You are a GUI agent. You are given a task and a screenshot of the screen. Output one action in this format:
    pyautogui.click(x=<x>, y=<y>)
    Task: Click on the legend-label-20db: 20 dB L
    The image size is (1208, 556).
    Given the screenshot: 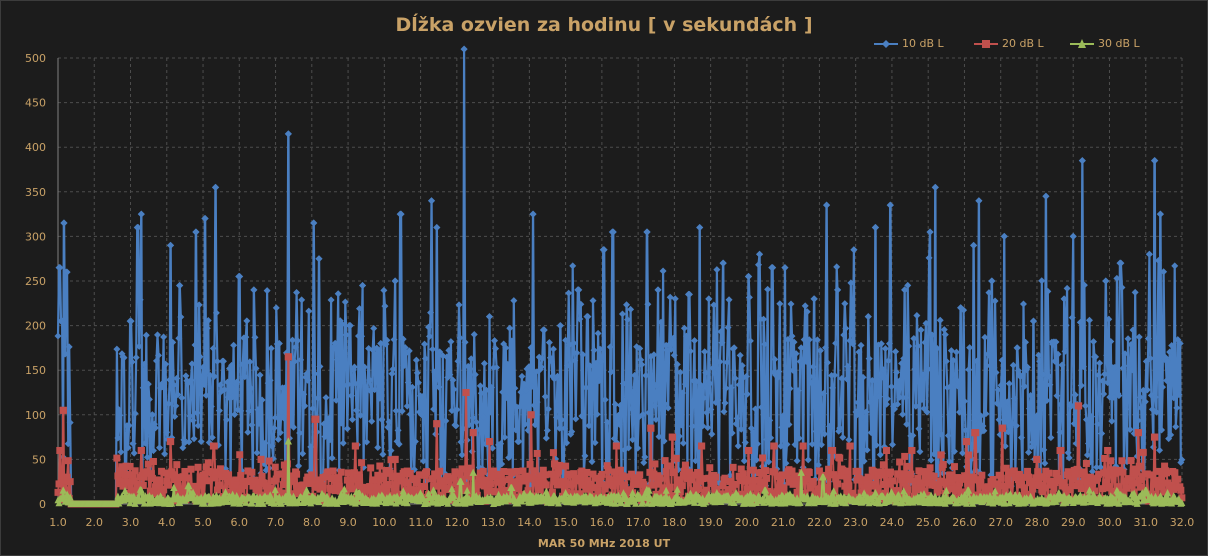 What is the action you would take?
    pyautogui.click(x=1023, y=43)
    